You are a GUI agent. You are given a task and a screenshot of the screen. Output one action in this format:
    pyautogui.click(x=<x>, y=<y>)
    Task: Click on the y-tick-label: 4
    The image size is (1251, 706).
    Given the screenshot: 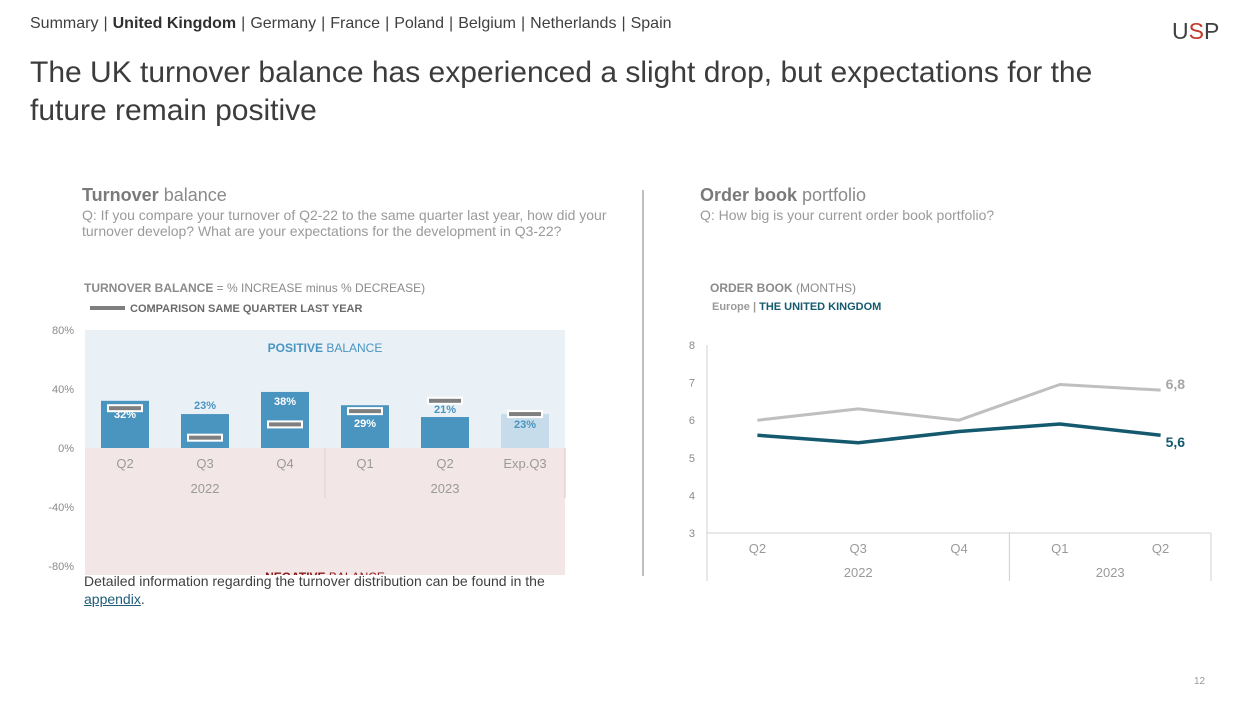 What is the action you would take?
    pyautogui.click(x=692, y=496)
    